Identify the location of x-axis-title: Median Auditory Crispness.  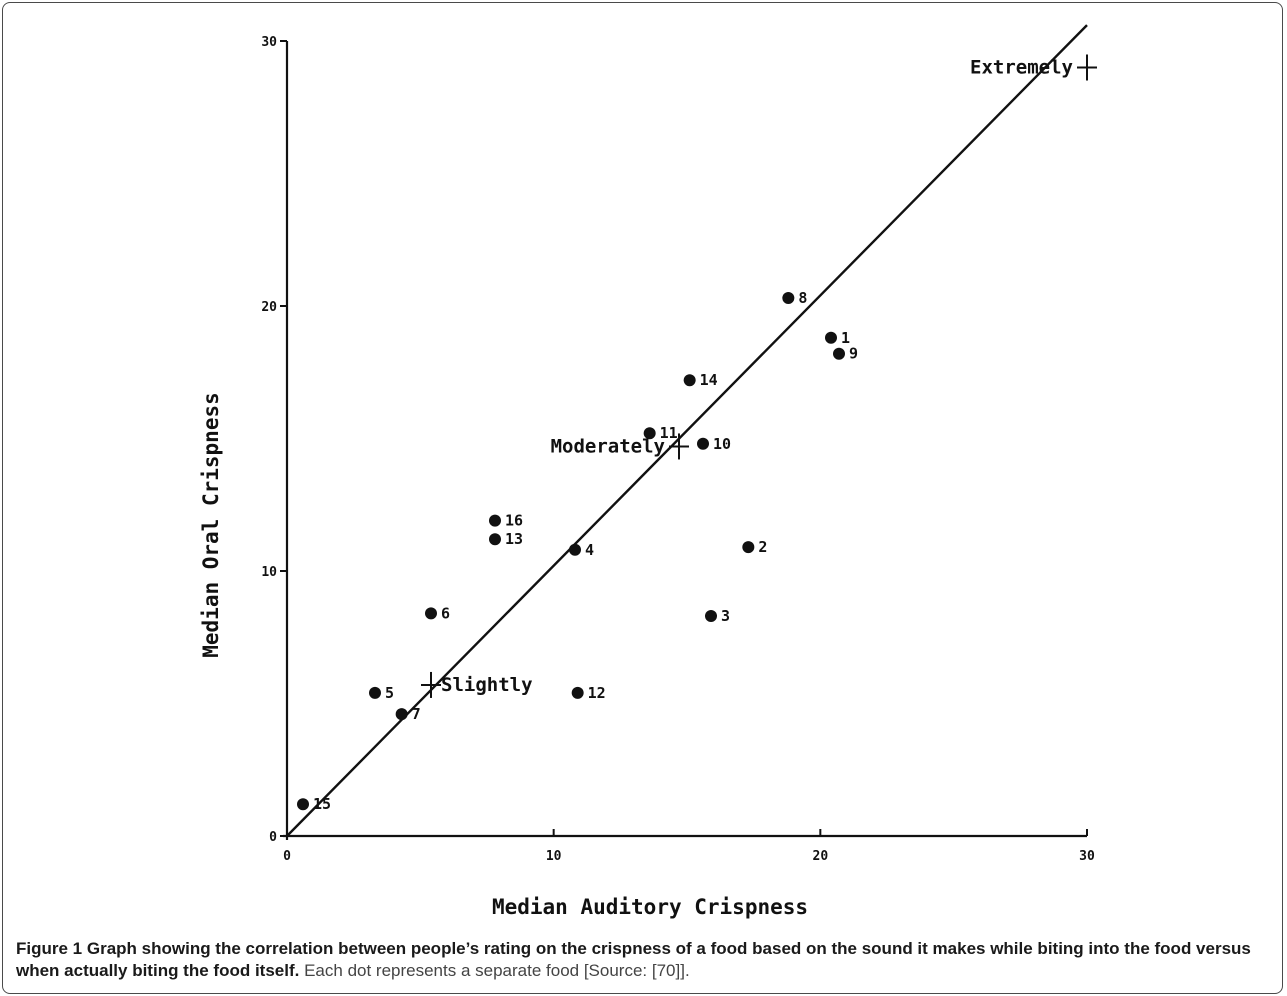
(650, 907).